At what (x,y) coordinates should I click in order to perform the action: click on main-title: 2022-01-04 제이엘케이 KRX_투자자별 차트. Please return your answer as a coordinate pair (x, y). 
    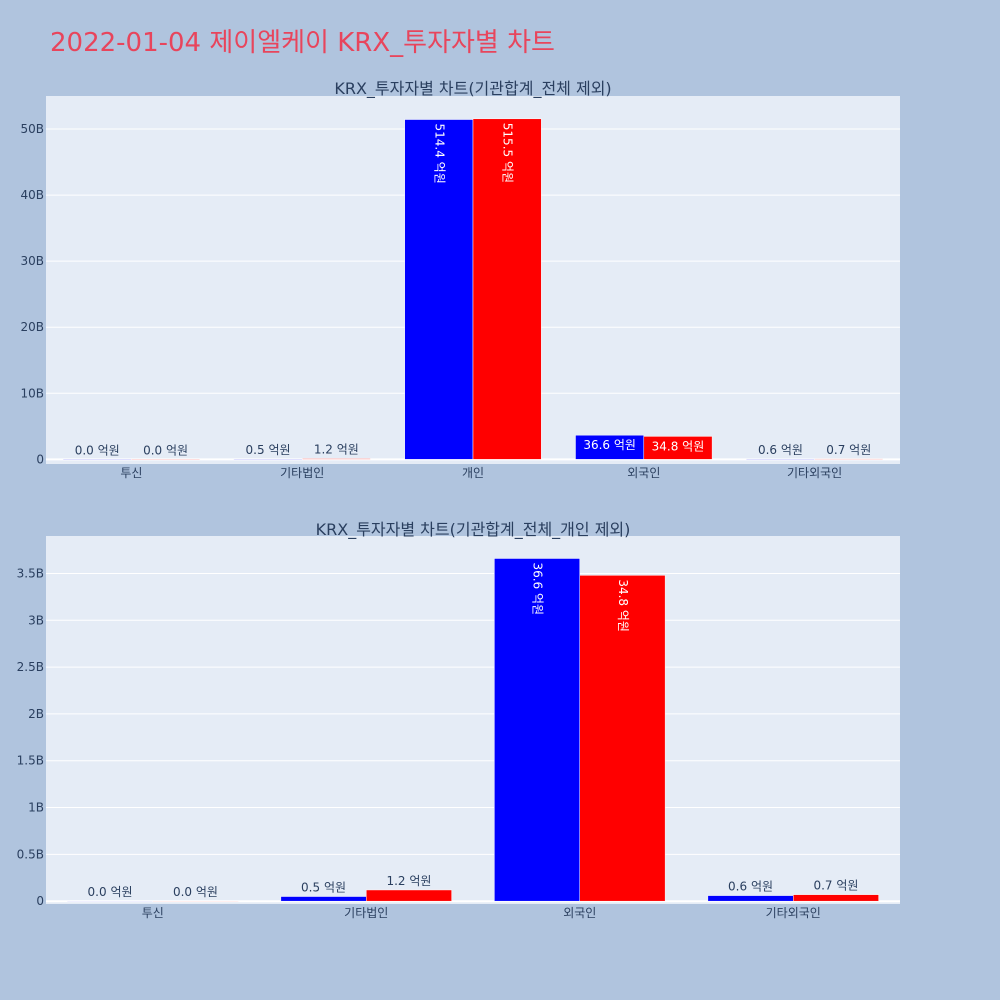
    Looking at the image, I should click on (302, 43).